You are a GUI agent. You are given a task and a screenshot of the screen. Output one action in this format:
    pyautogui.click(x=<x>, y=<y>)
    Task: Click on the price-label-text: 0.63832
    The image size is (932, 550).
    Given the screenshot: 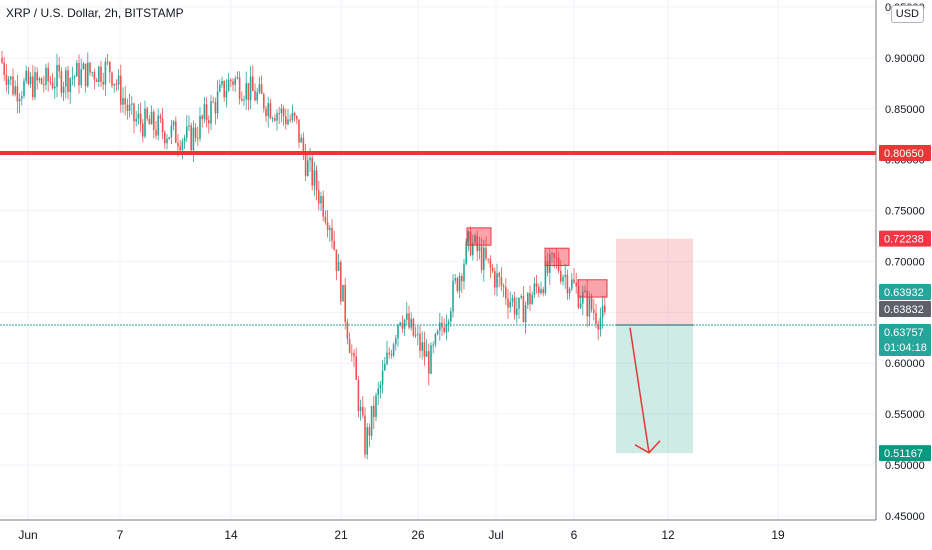 What is the action you would take?
    pyautogui.click(x=904, y=310)
    